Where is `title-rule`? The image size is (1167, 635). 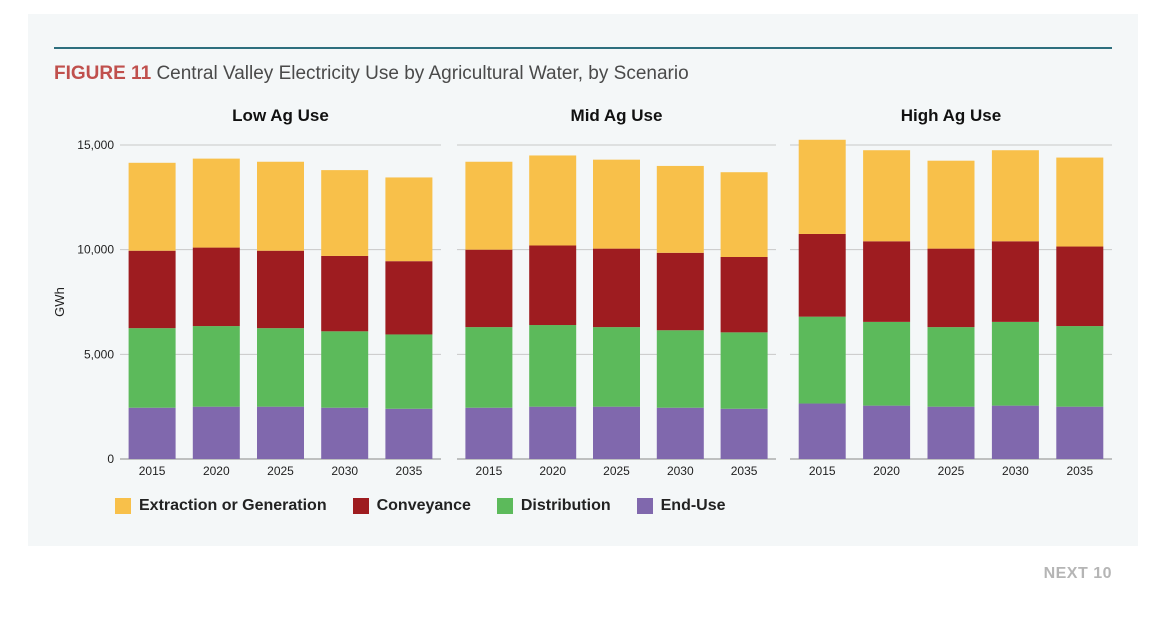 title-rule is located at coordinates (583, 48).